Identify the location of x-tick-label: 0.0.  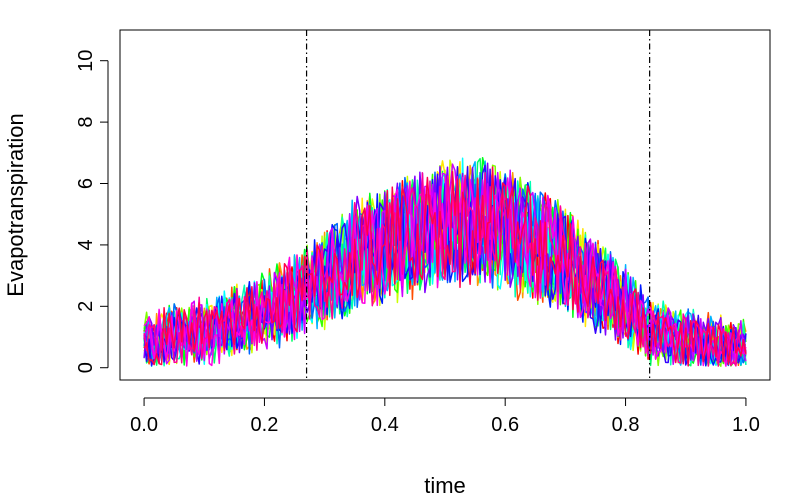
(144, 425).